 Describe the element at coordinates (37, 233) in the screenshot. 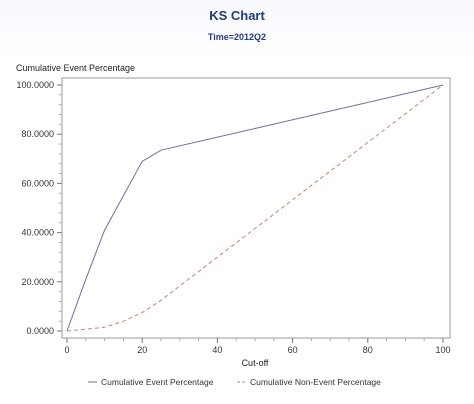

I see `y-tick-label: 40.0000` at that location.